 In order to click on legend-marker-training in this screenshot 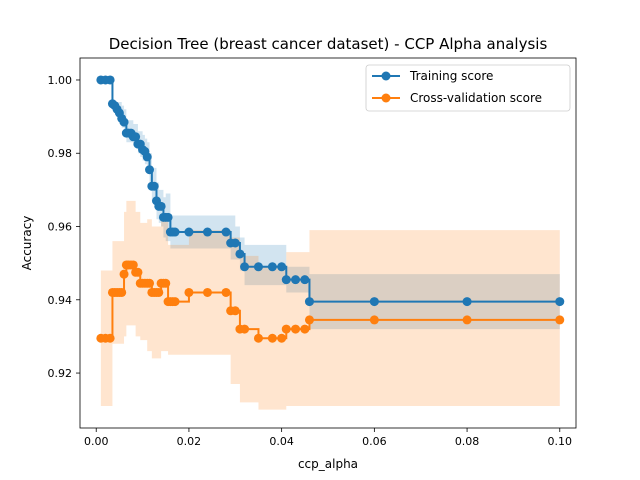, I will do `click(386, 76)`.